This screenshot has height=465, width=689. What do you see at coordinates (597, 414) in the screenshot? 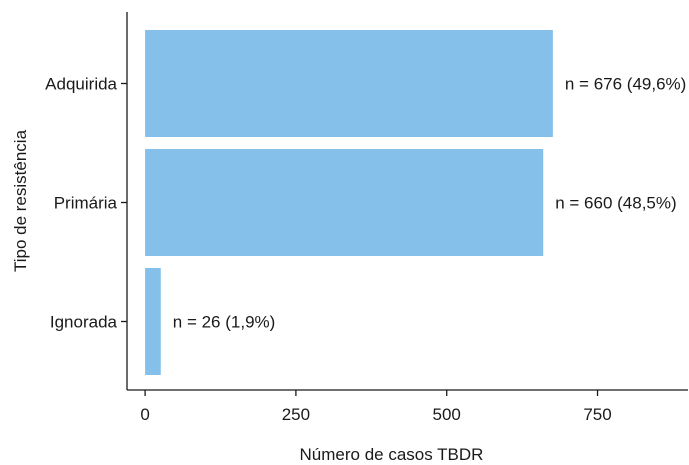
I see `x-tick-label-3: 750` at bounding box center [597, 414].